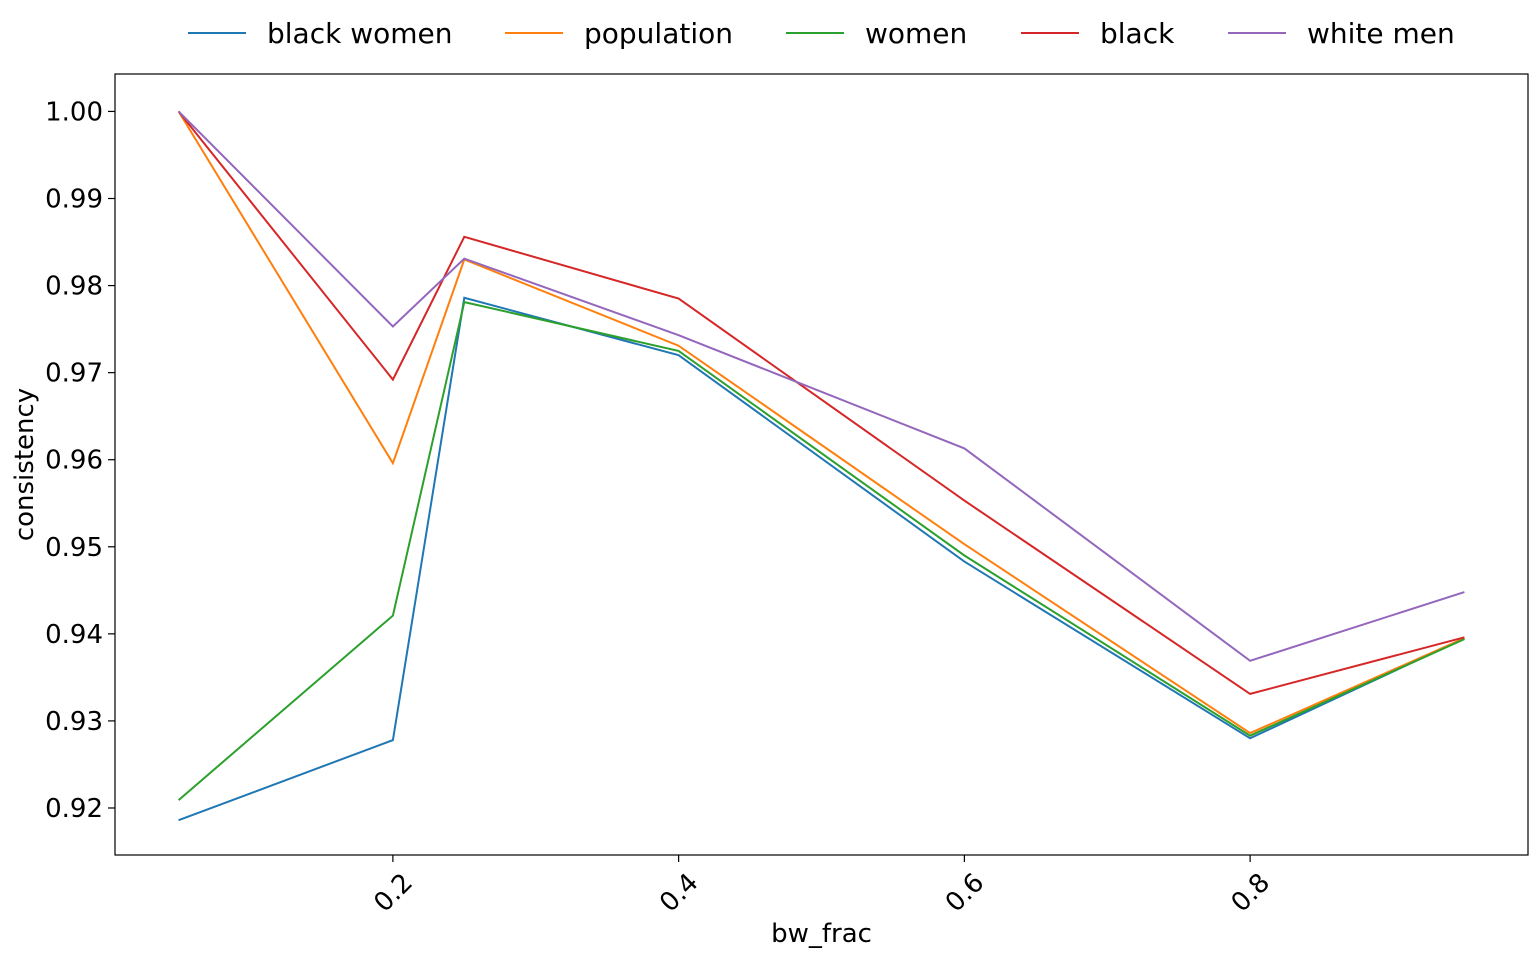 The height and width of the screenshot is (960, 1536). I want to click on y-tick-label: 0.92, so click(74, 809).